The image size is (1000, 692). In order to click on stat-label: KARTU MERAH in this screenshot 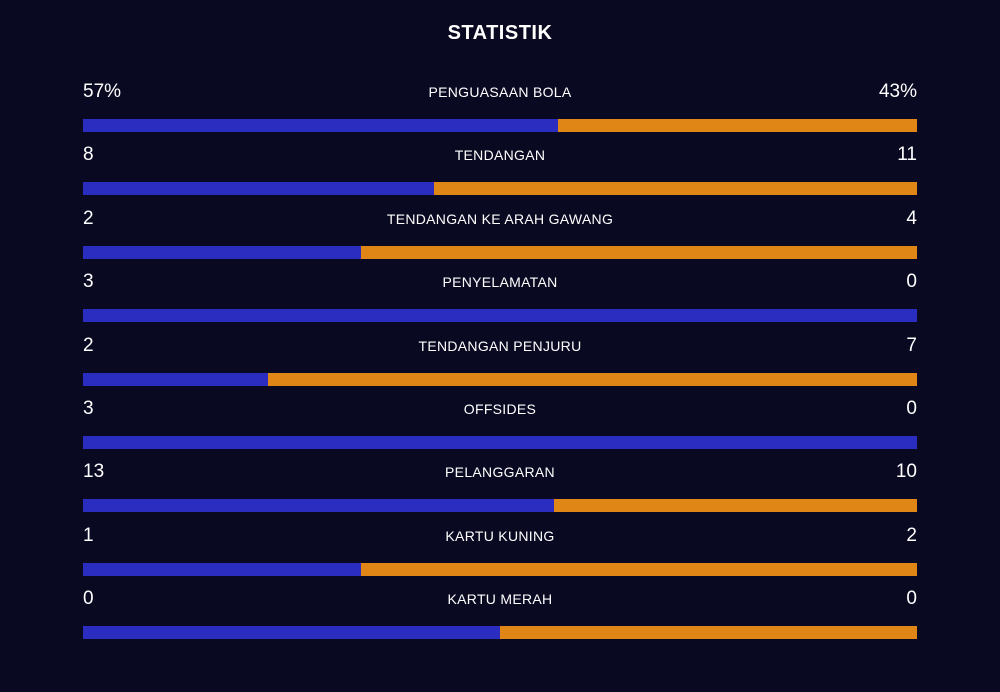, I will do `click(500, 599)`.